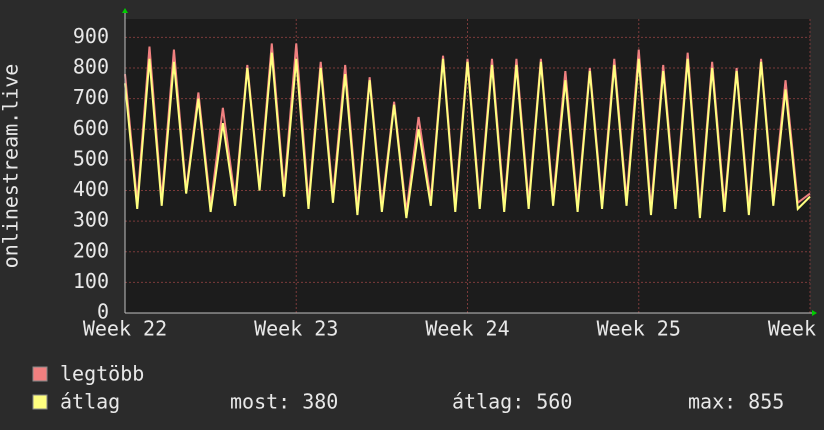 The image size is (824, 430). I want to click on x-axis-arrow, so click(814, 313).